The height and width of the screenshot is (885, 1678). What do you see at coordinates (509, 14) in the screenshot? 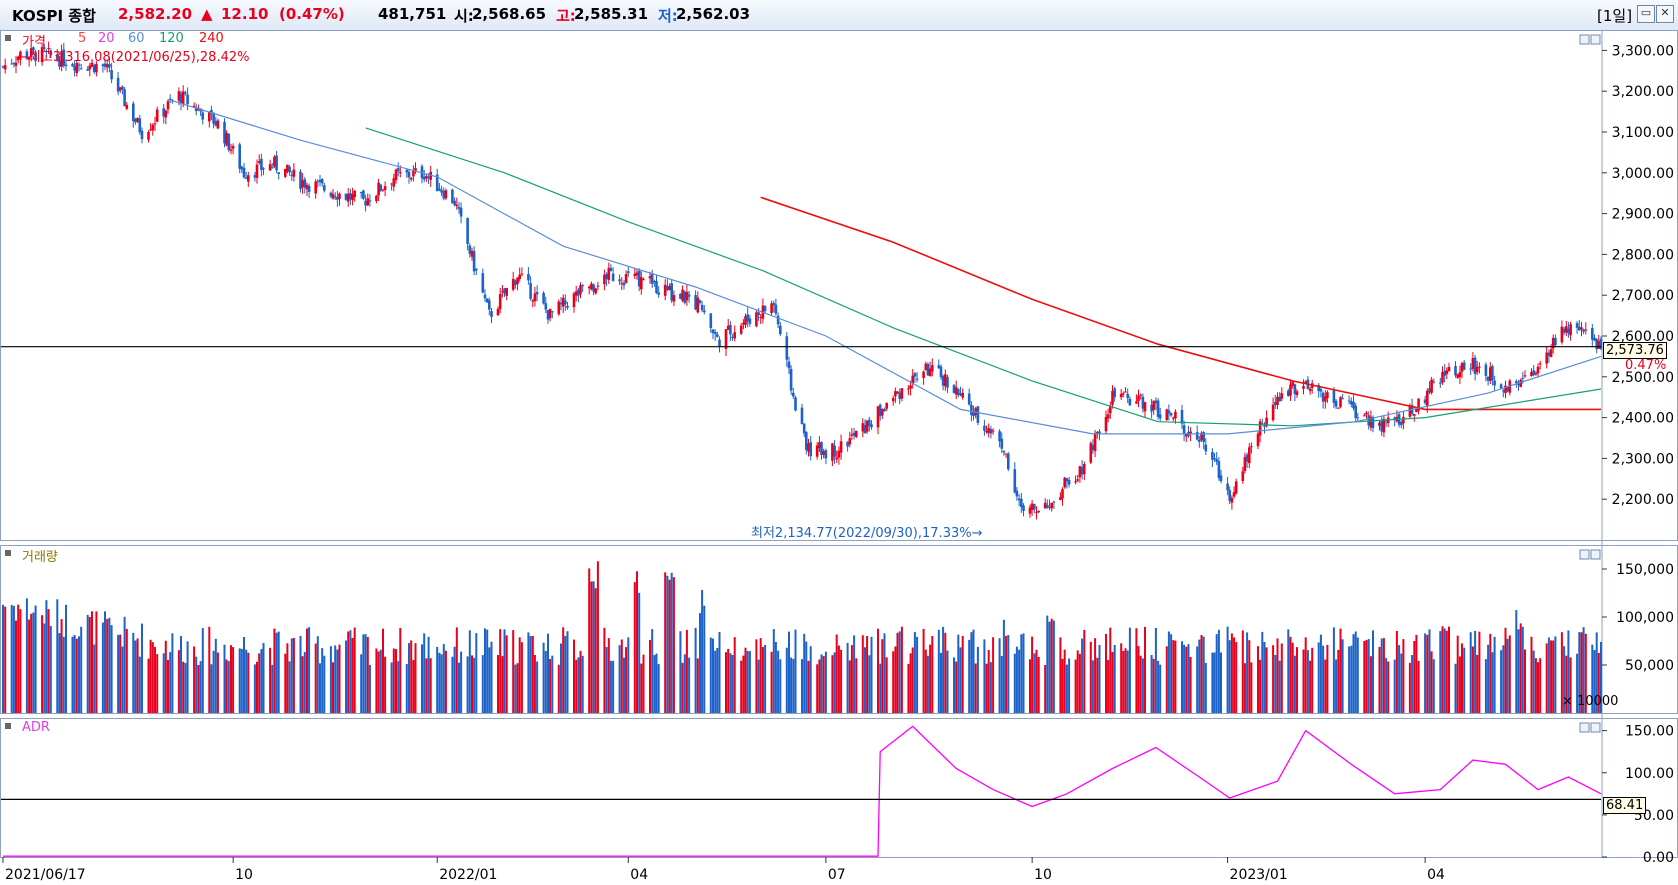
I see `open-price: 2,568.65` at bounding box center [509, 14].